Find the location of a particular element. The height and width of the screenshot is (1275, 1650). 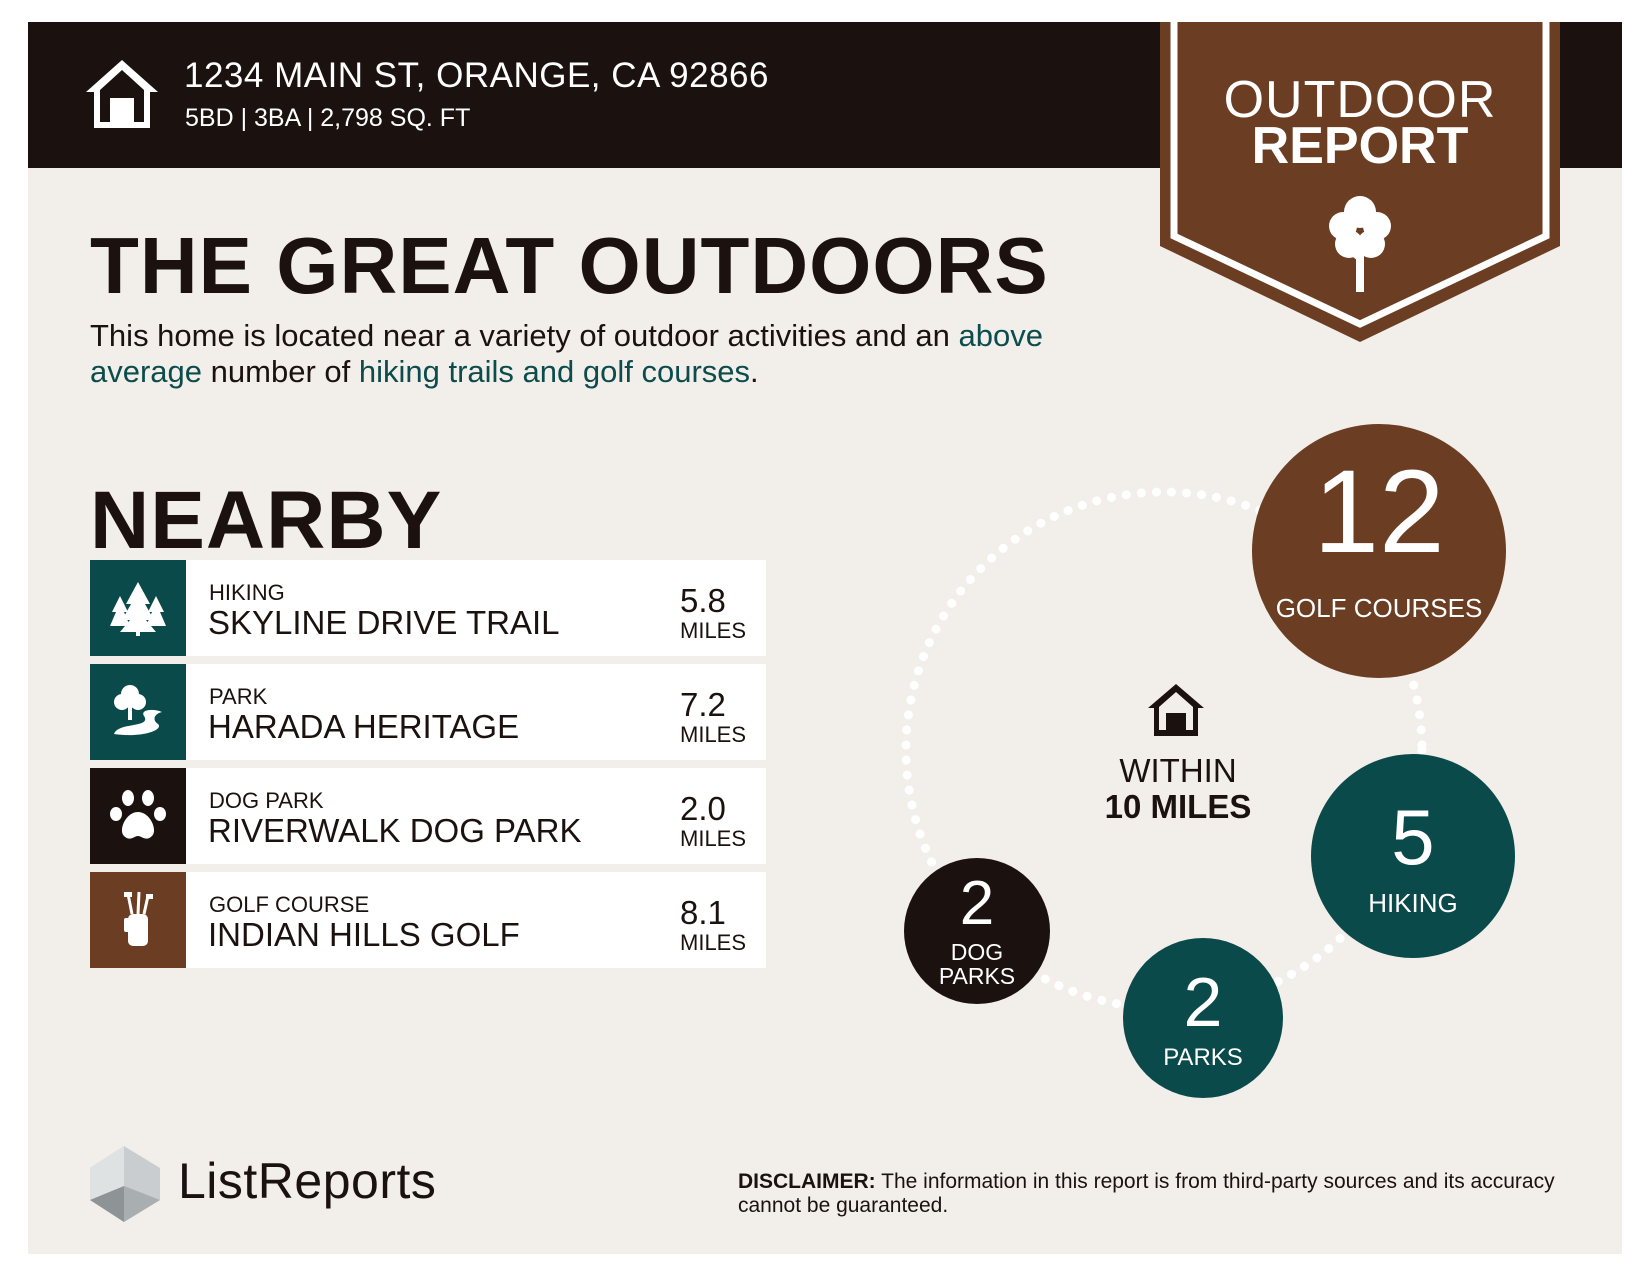

golf-count-circle: 12 GOLF COURSES is located at coordinates (1379, 551).